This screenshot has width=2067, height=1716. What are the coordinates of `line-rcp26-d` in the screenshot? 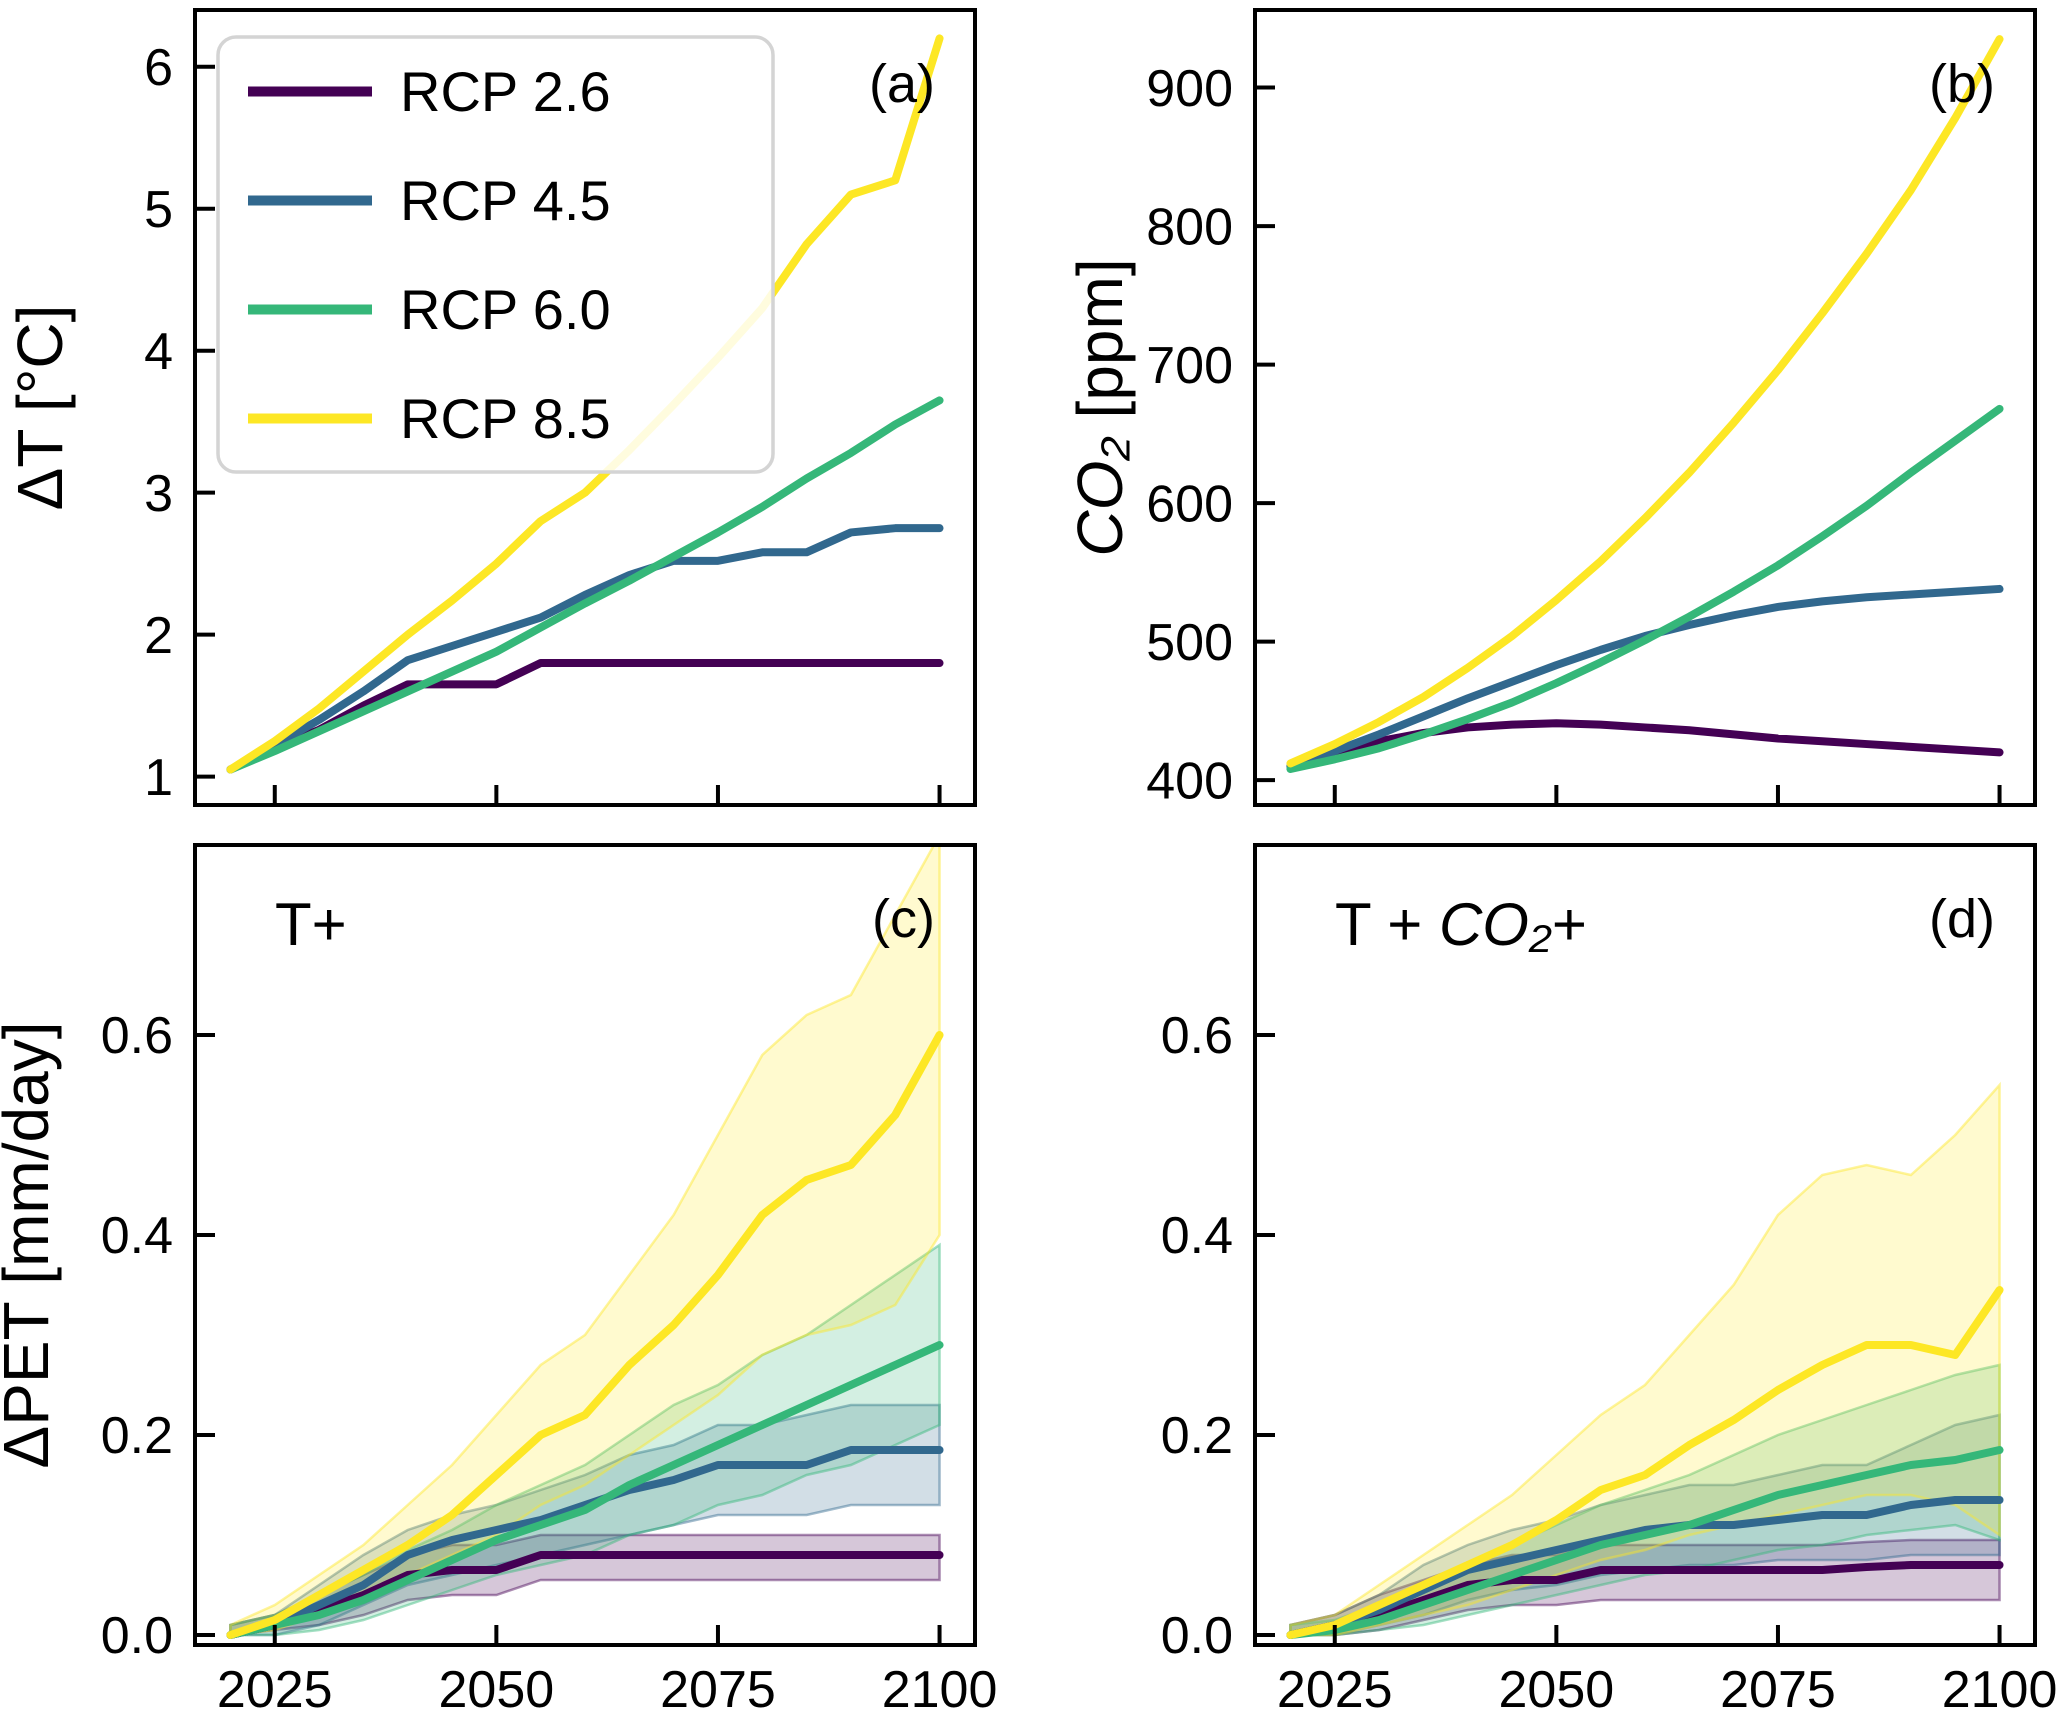 It's located at (1645, 1600).